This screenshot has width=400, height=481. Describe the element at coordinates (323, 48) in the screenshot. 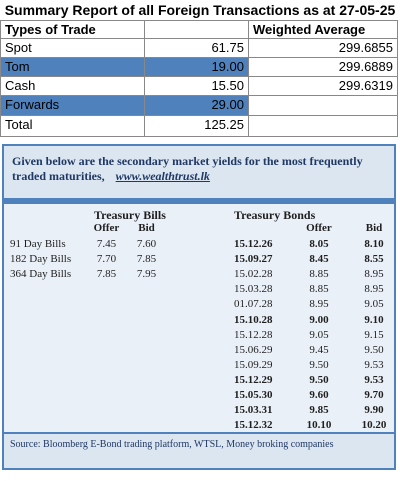

I see `weighted-average: 299.6855` at that location.